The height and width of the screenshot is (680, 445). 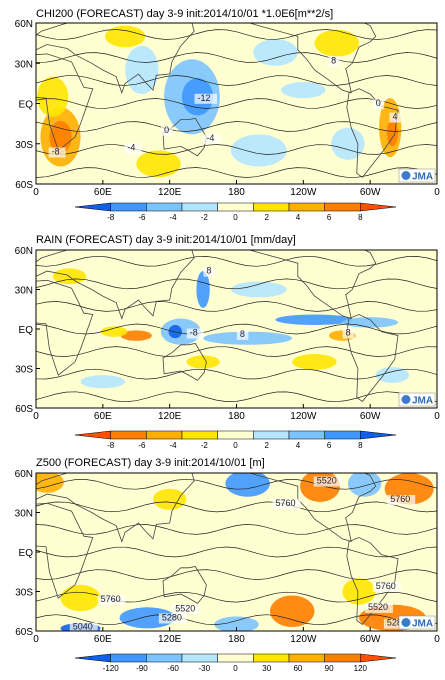 I want to click on contour-label: 5520, so click(x=327, y=481).